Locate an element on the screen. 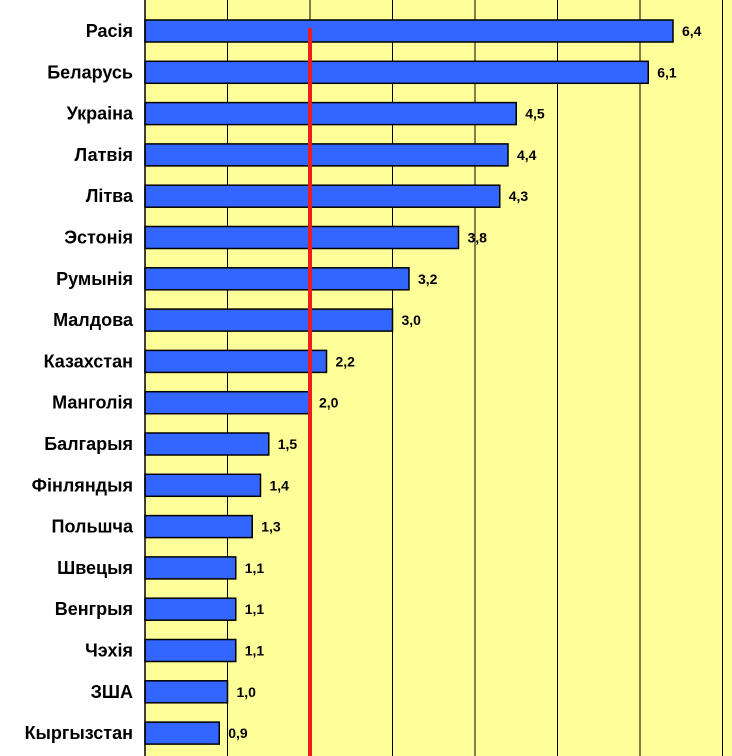 The height and width of the screenshot is (756, 732). value-label: 6,4 is located at coordinates (692, 31).